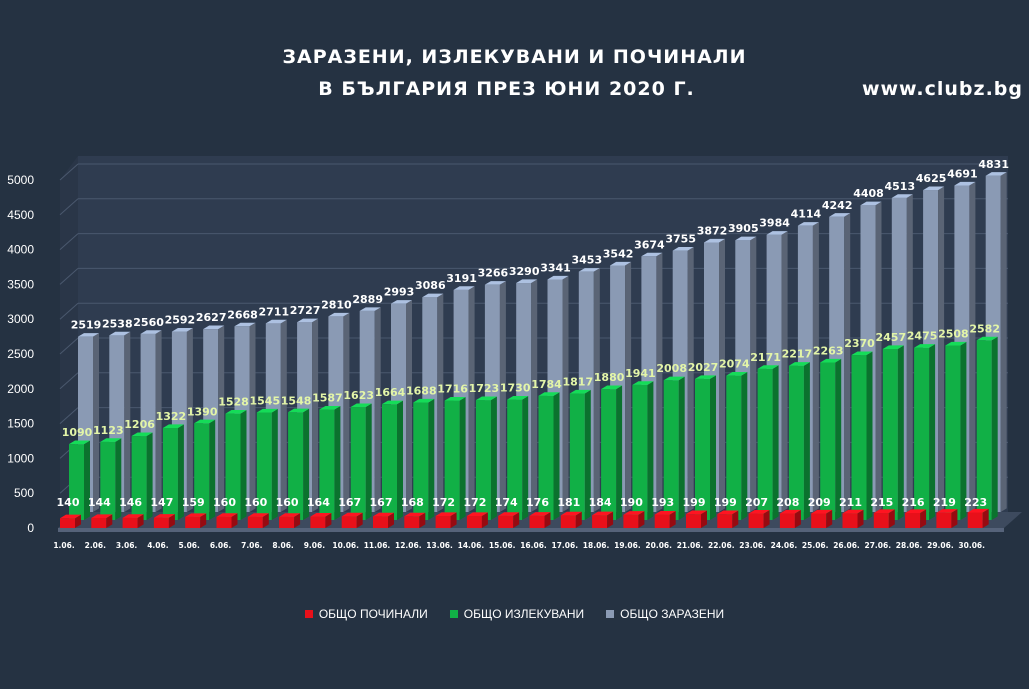  Describe the element at coordinates (127, 545) in the screenshot. I see `x-tick-label: 3.06.` at that location.